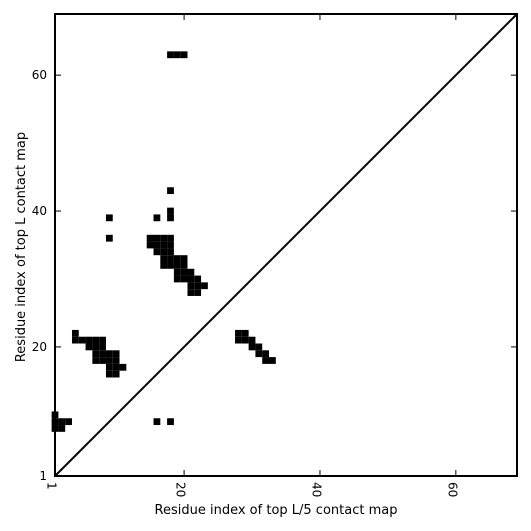 Image resolution: width=531 pixels, height=531 pixels. I want to click on x-tick-label: 40, so click(316, 489).